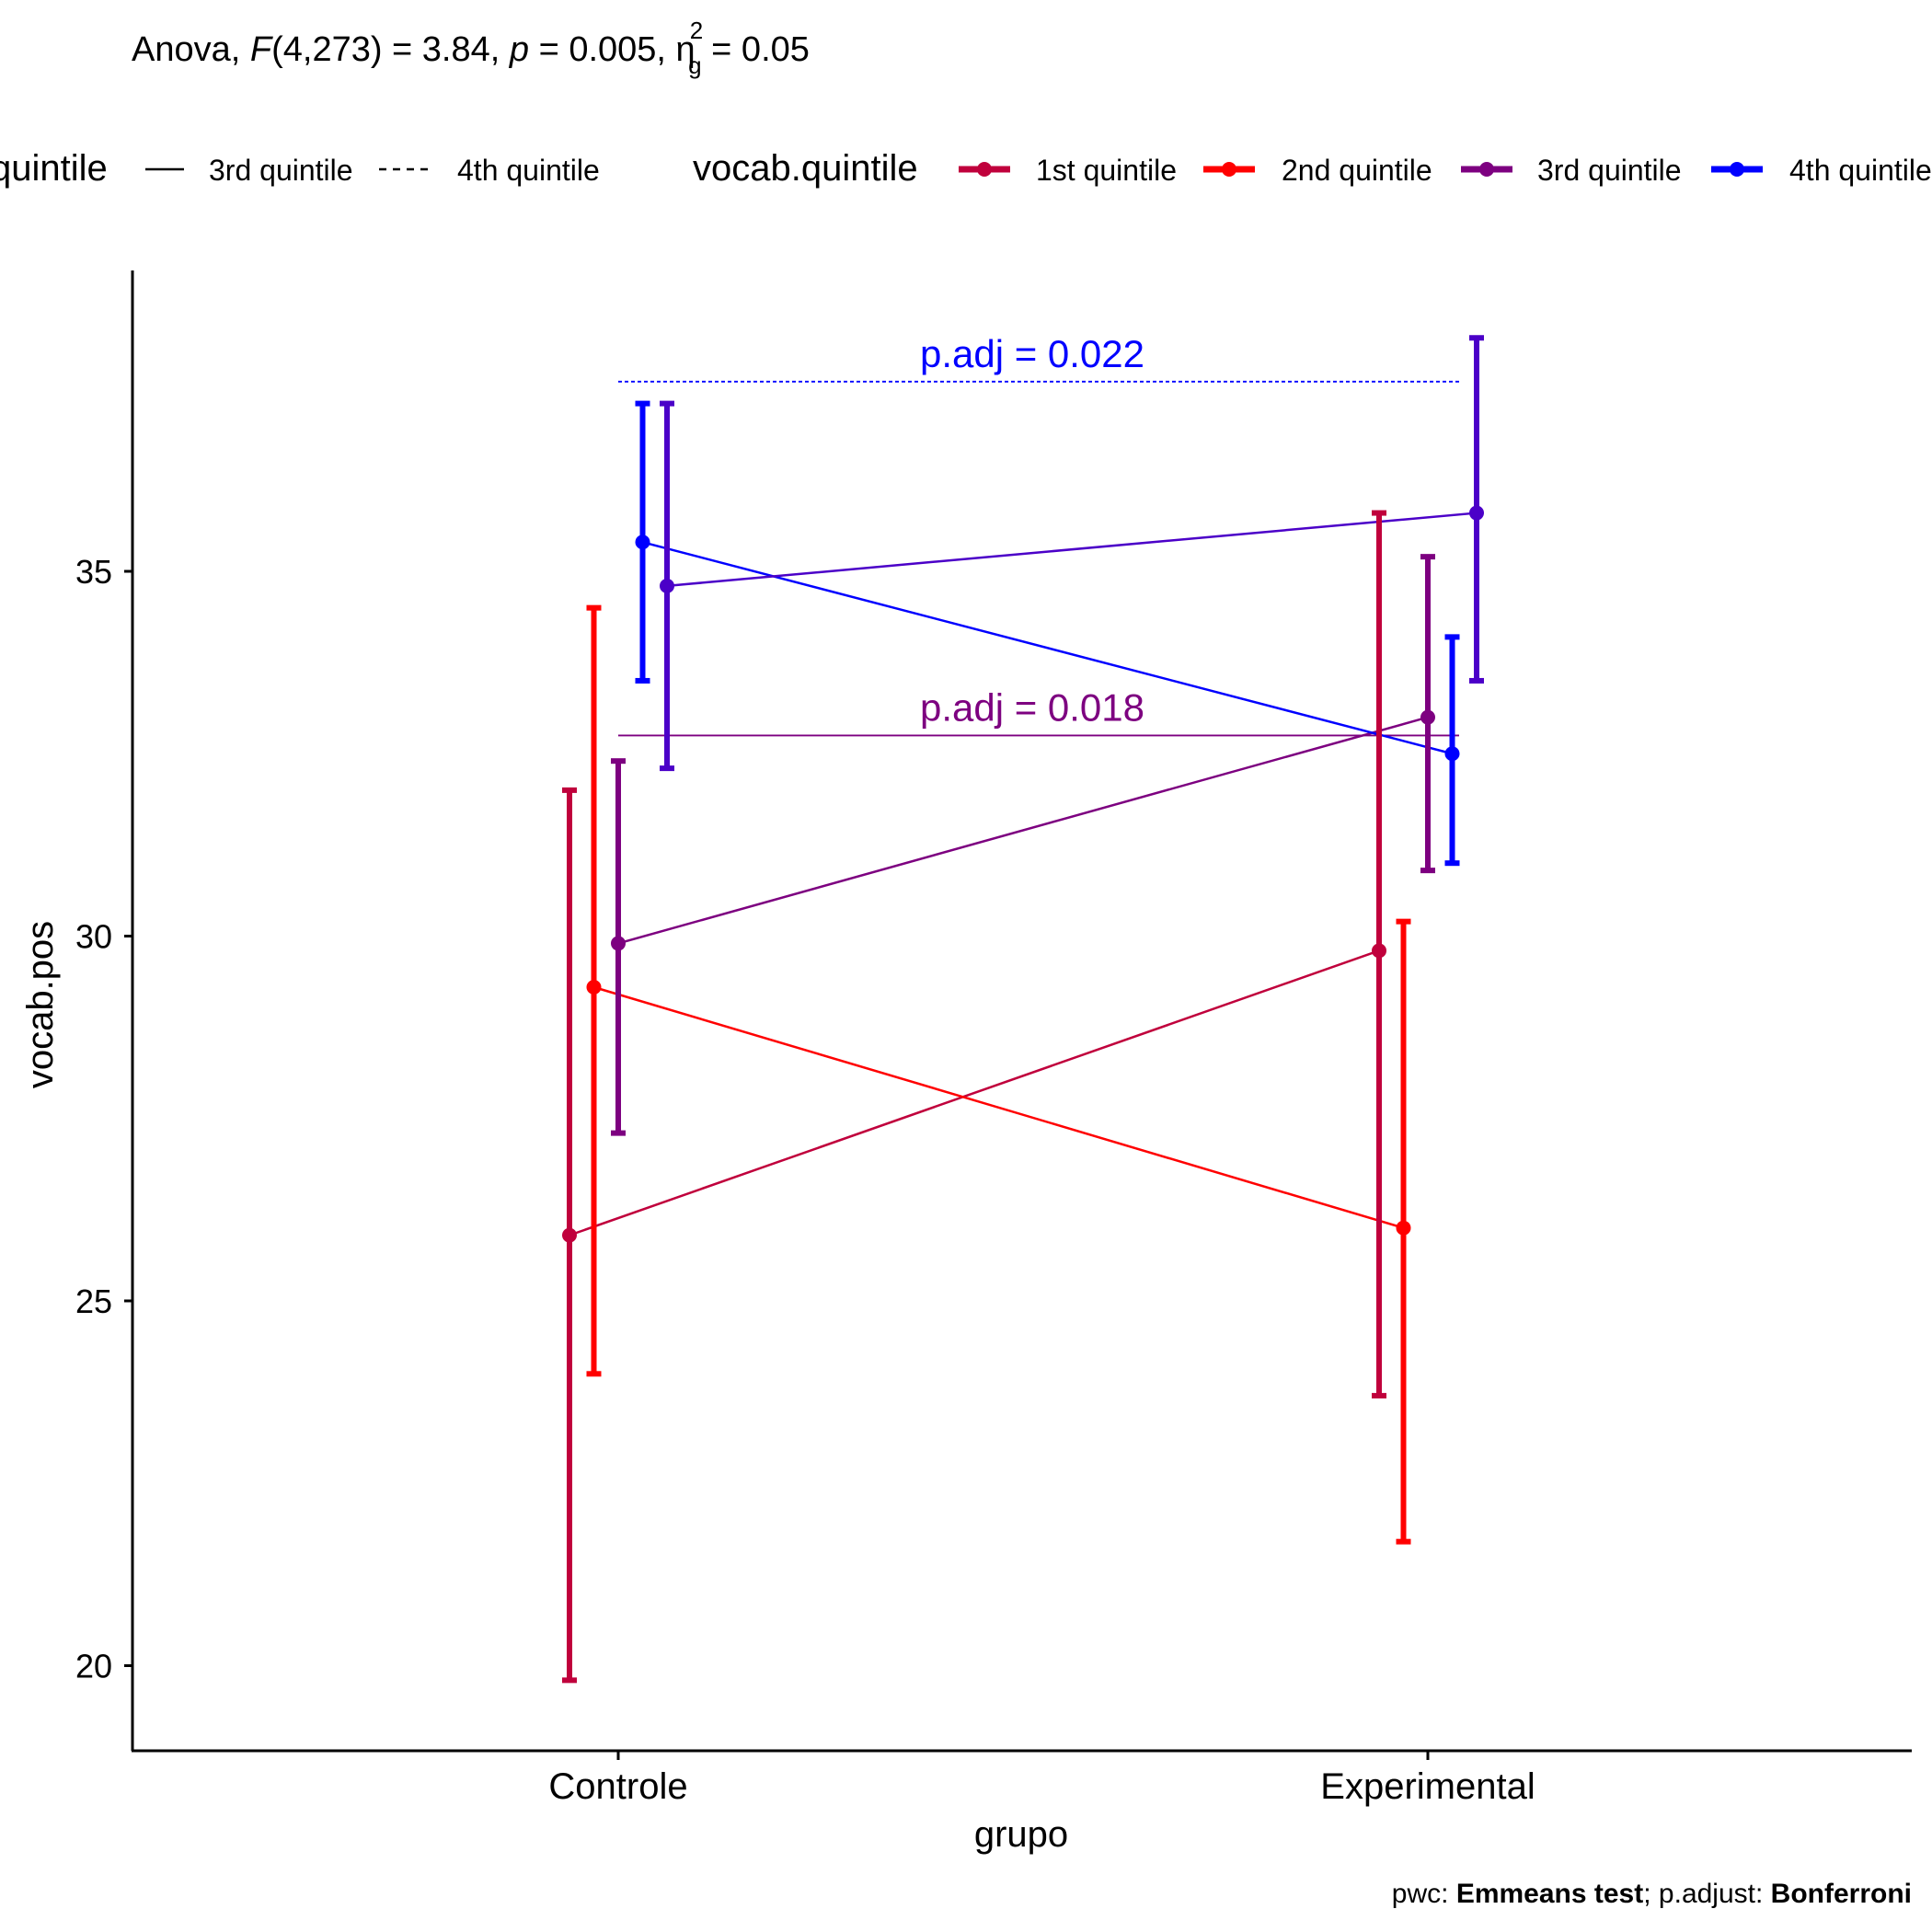 The image size is (1932, 1932). What do you see at coordinates (1021, 1834) in the screenshot?
I see `x-axis-label: grupo` at bounding box center [1021, 1834].